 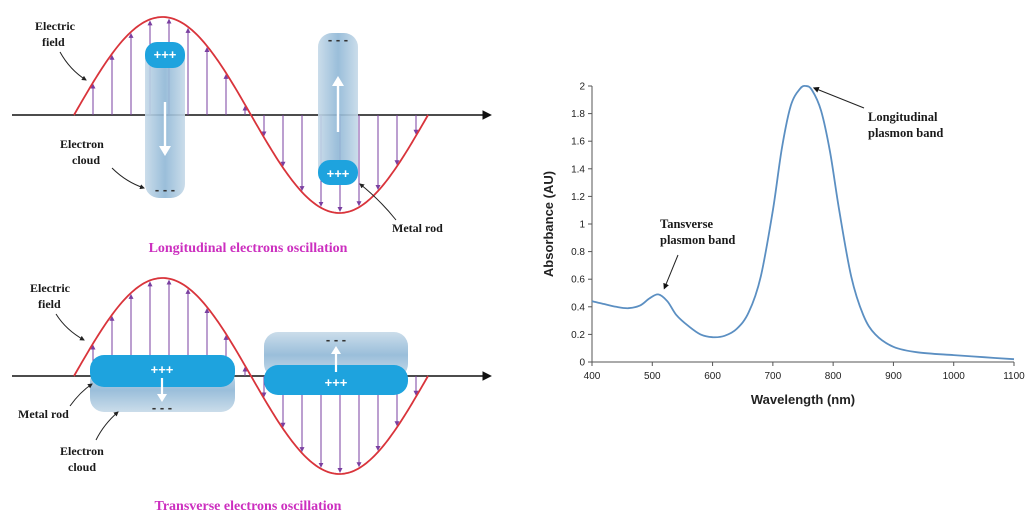 What do you see at coordinates (803, 399) in the screenshot?
I see `x-axis-label: Wavelength (nm)` at bounding box center [803, 399].